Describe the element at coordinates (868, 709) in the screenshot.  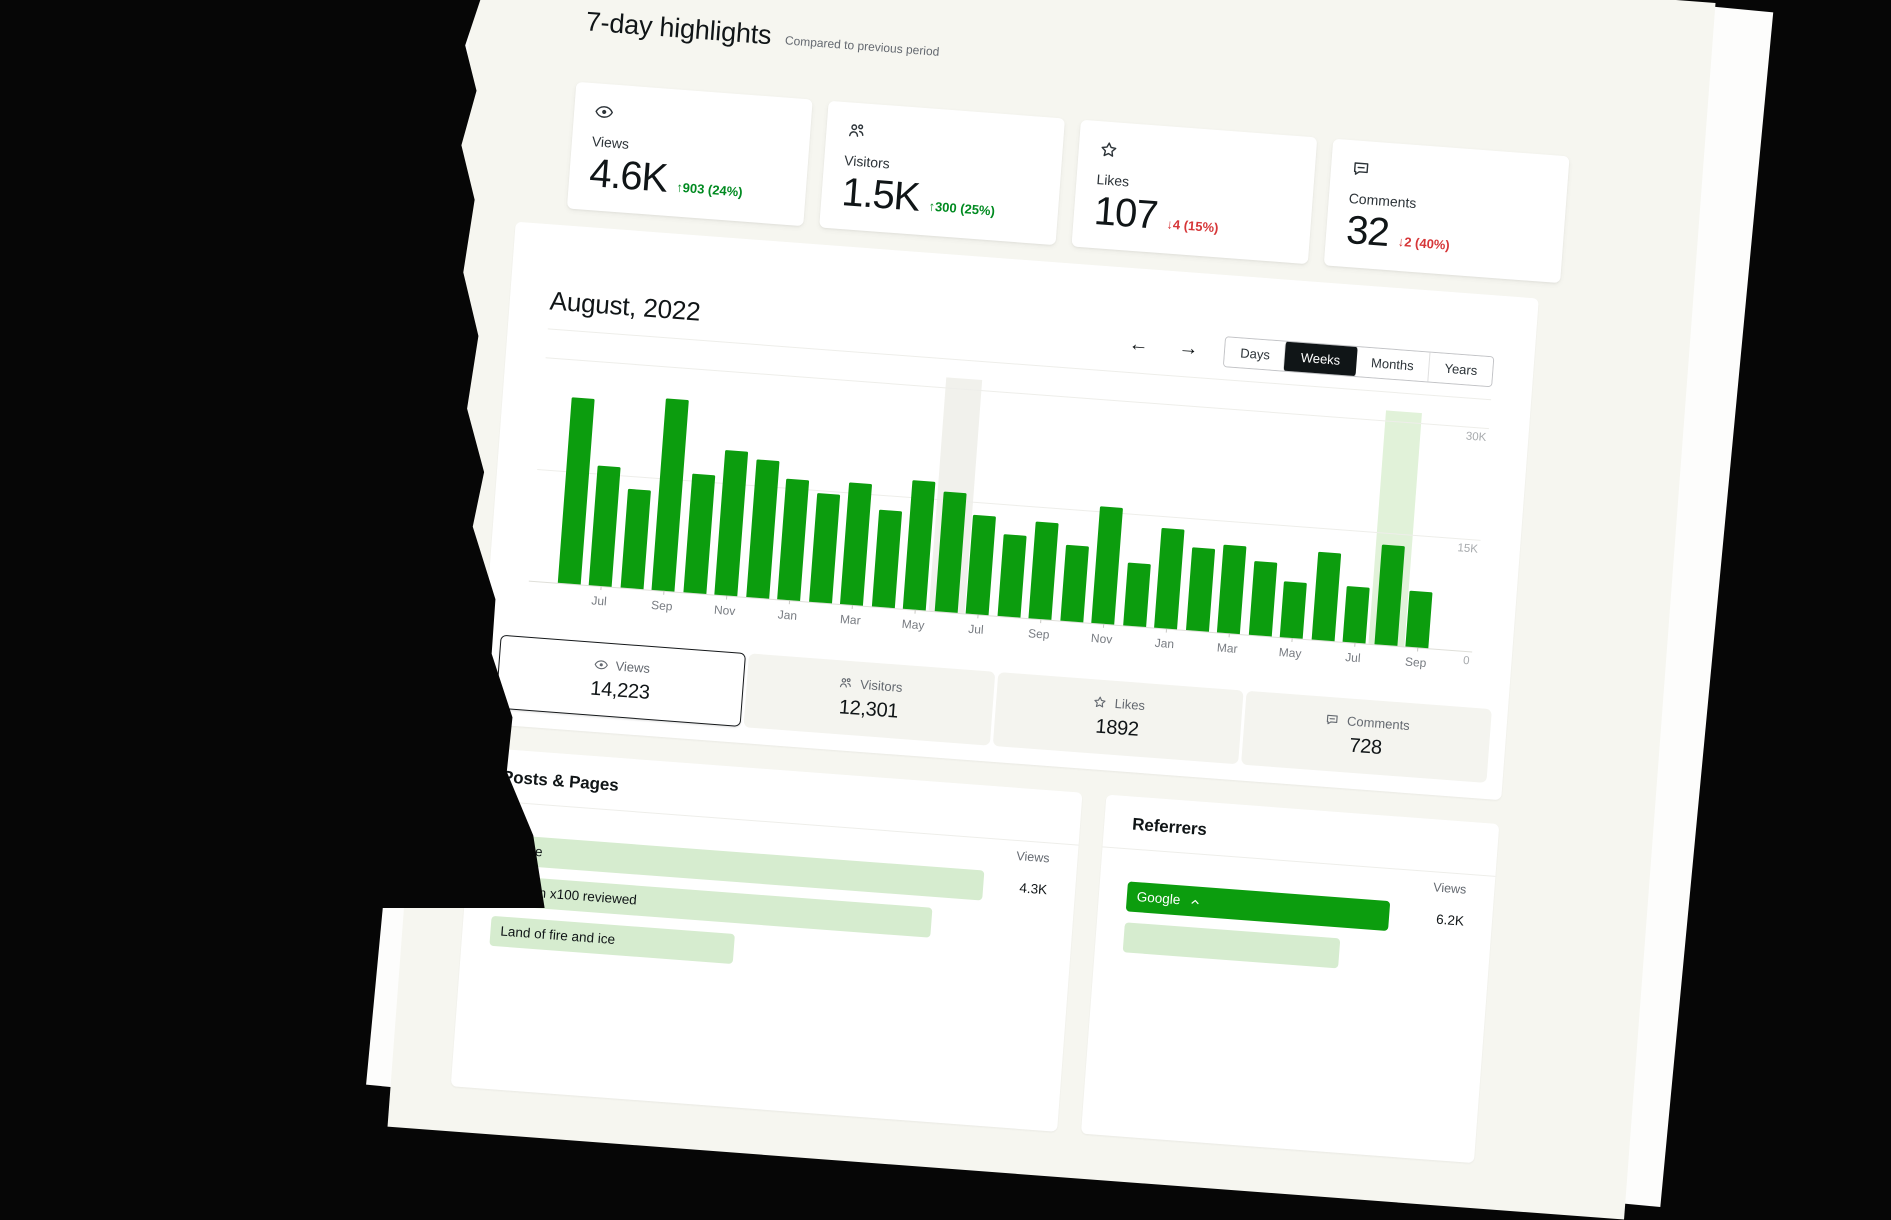
I see `metric-tab-value: 12,301` at that location.